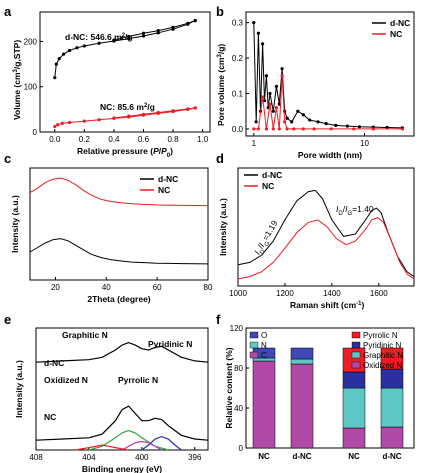  What do you see at coordinates (89, 457) in the screenshot?
I see `x-tick-label-e: 404` at bounding box center [89, 457].